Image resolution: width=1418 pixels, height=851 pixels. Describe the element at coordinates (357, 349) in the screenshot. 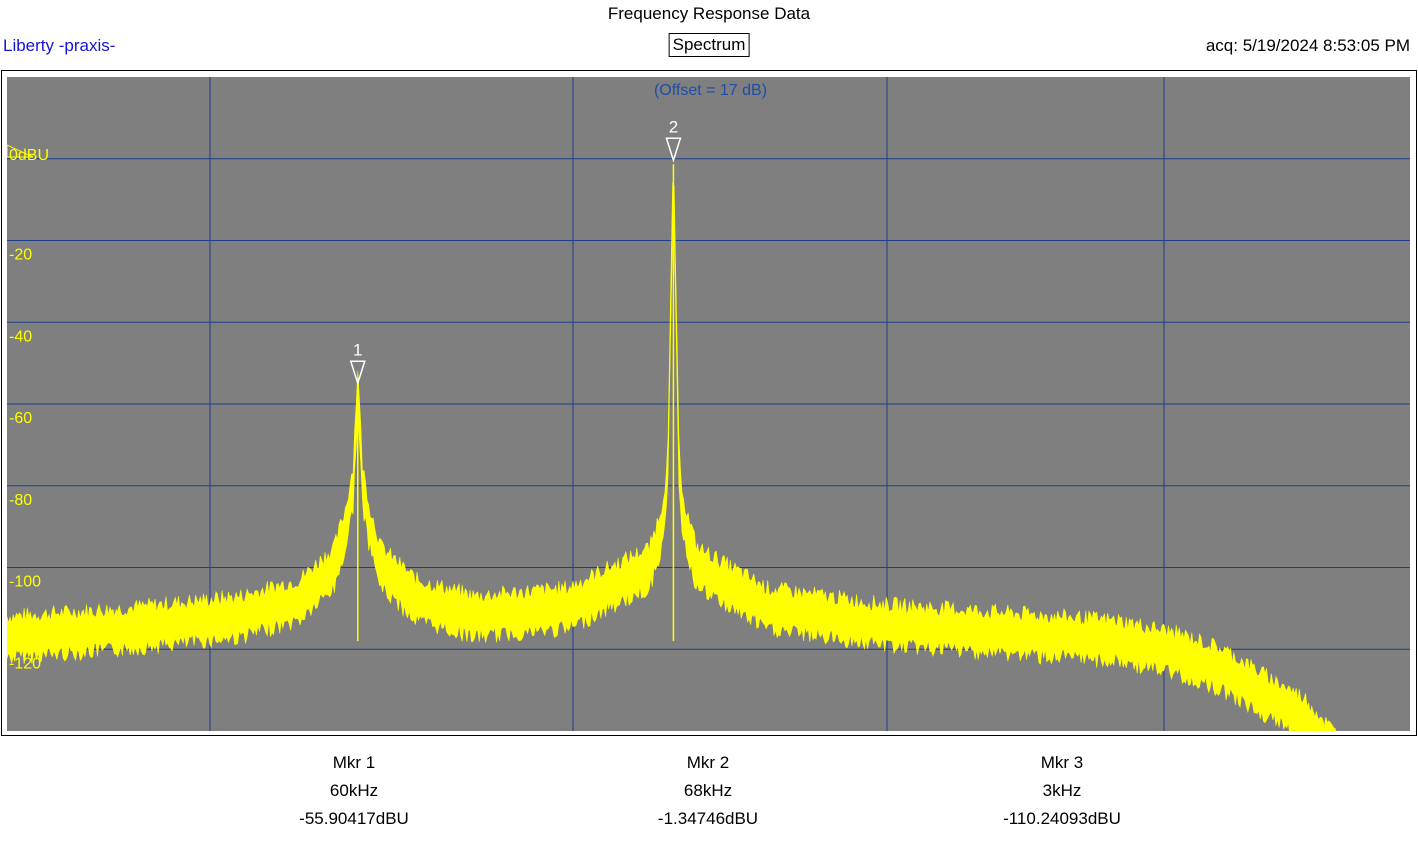

I see `marker-1-label: 1` at that location.